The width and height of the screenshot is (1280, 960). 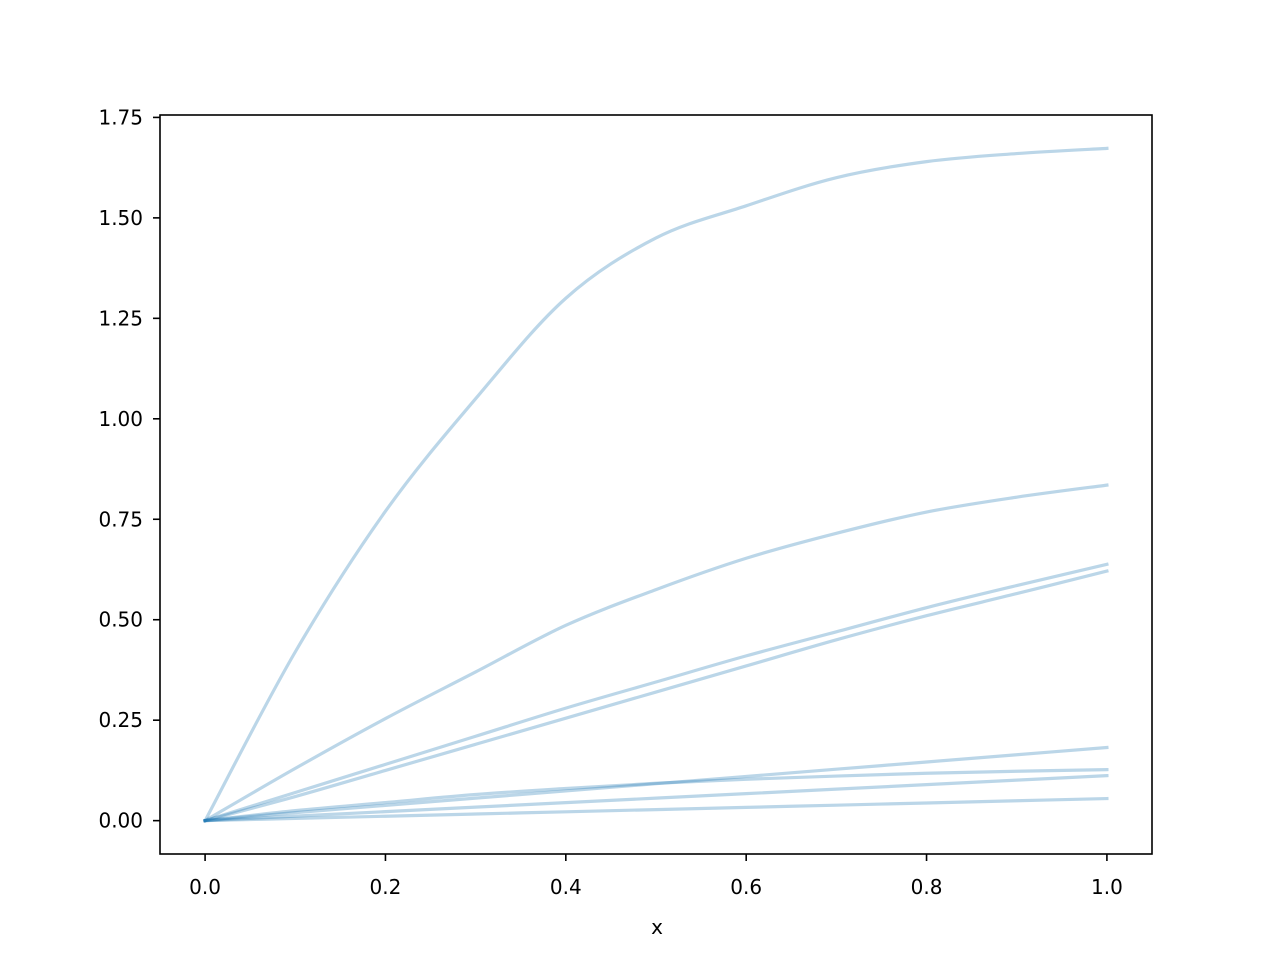 I want to click on y-tick-label: 1.50, so click(x=120, y=218).